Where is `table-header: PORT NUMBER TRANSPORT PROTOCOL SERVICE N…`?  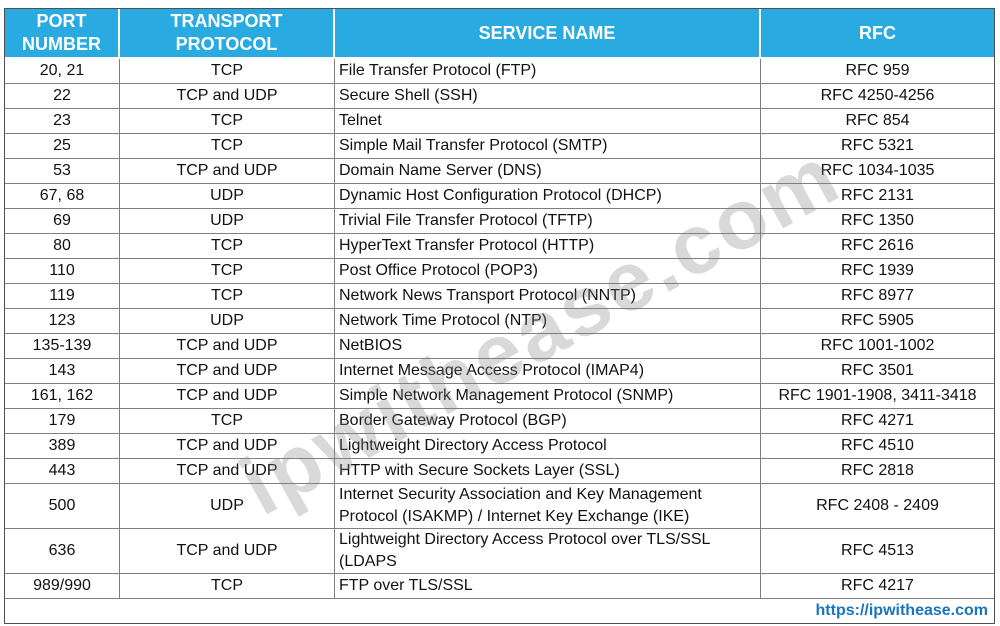
table-header: PORT NUMBER TRANSPORT PROTOCOL SERVICE N… is located at coordinates (499, 34).